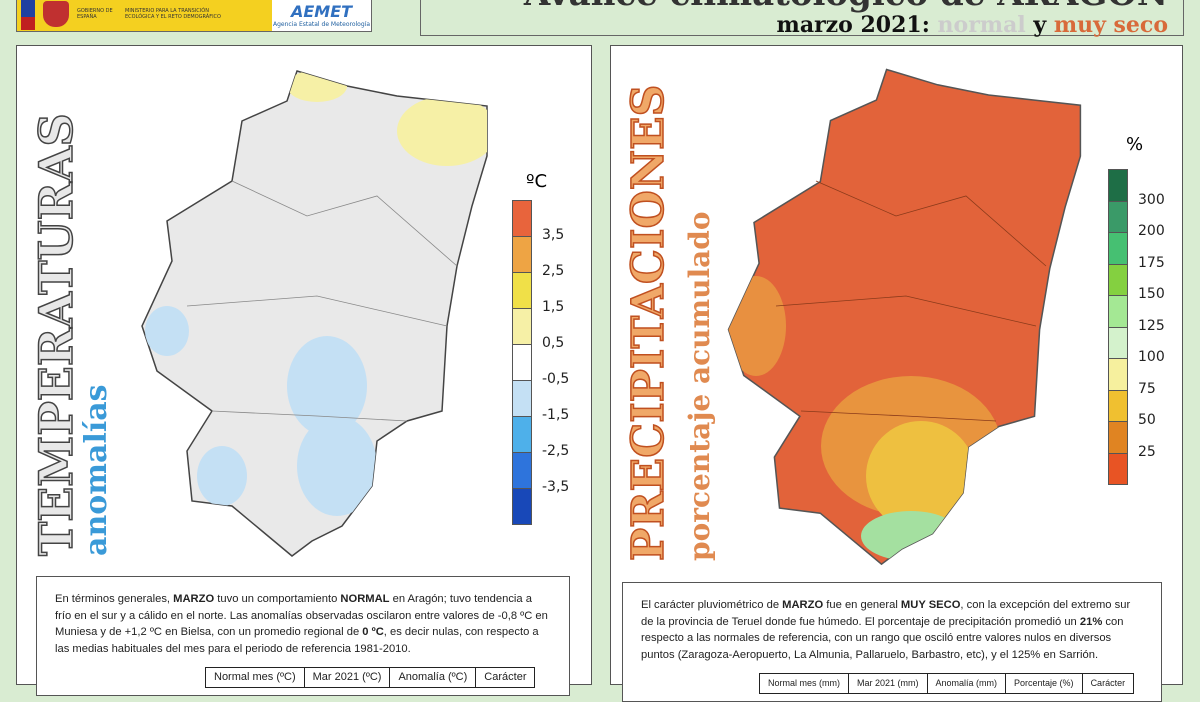  I want to click on legend-label: 300, so click(1151, 199).